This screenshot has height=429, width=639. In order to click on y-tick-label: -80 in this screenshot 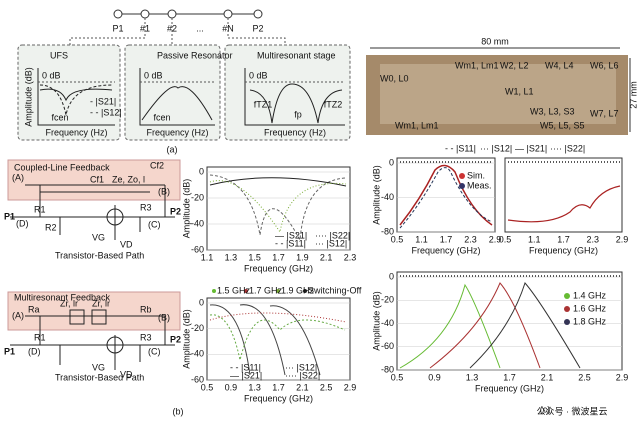, I will do `click(387, 369)`.